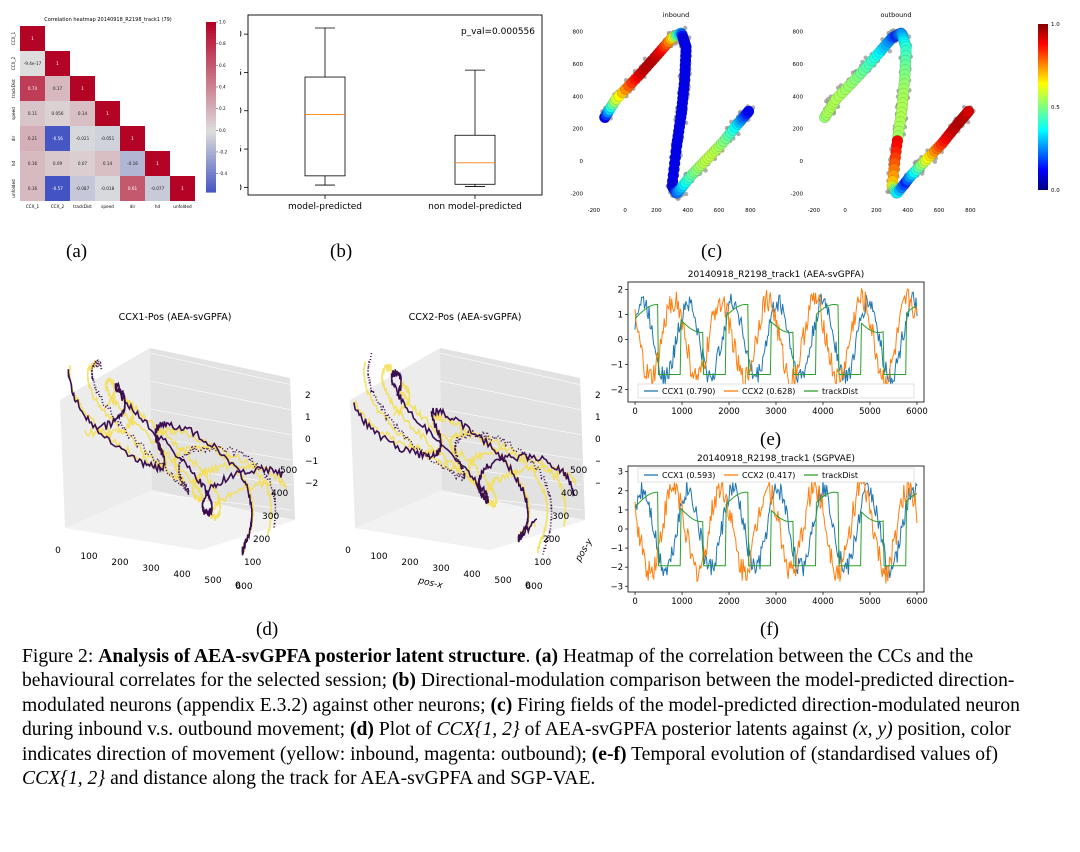 The height and width of the screenshot is (852, 1080). Describe the element at coordinates (584, 551) in the screenshot. I see `y-axis-label: pos-y` at that location.